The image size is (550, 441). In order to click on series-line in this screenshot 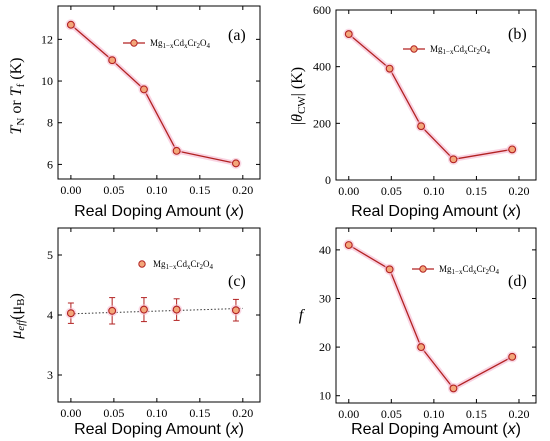, I will do `click(430, 317)`.